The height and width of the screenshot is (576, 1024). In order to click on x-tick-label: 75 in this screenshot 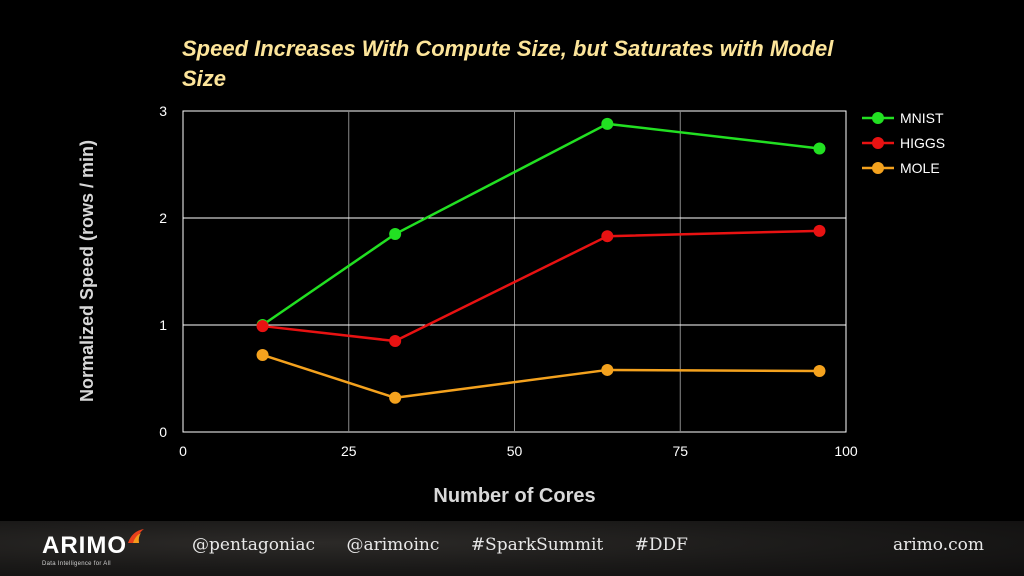, I will do `click(680, 451)`.